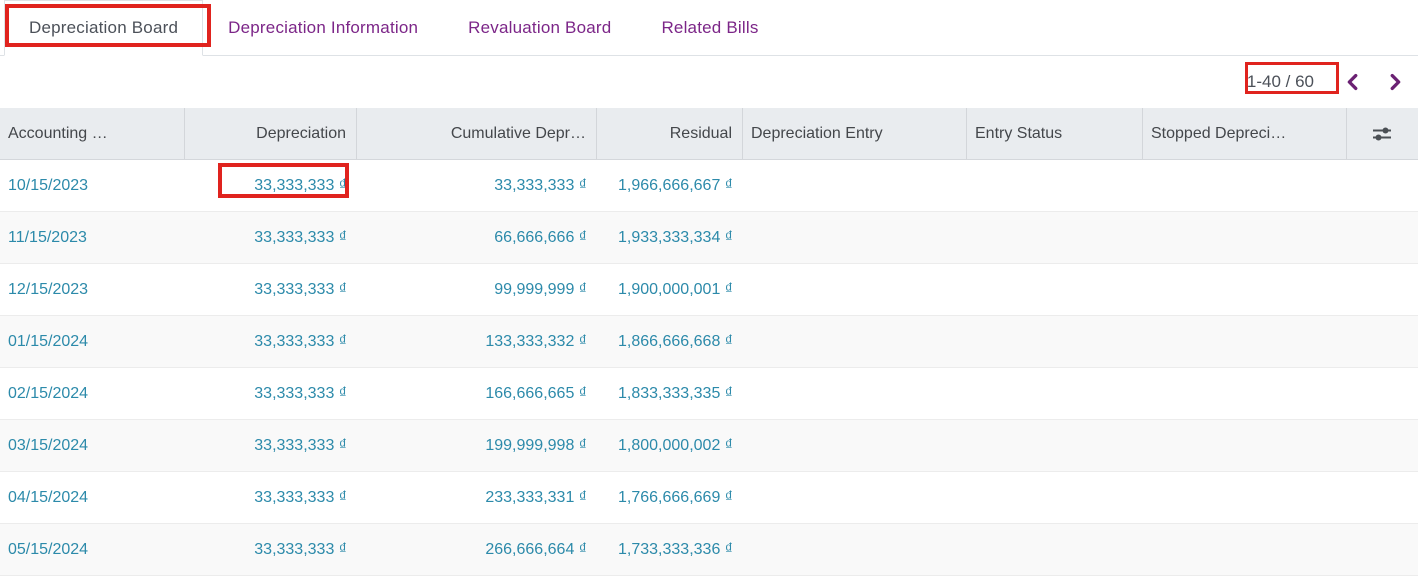 The height and width of the screenshot is (579, 1418). I want to click on pager-range: 1-40 / 60, so click(1280, 81).